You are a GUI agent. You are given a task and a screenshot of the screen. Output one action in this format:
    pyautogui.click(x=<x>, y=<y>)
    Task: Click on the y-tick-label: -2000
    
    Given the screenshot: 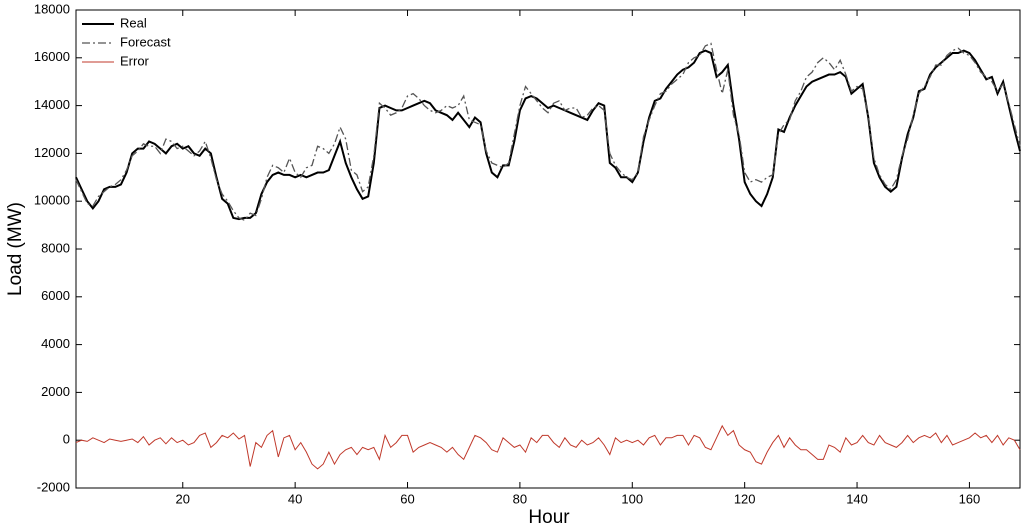 What is the action you would take?
    pyautogui.click(x=53, y=486)
    